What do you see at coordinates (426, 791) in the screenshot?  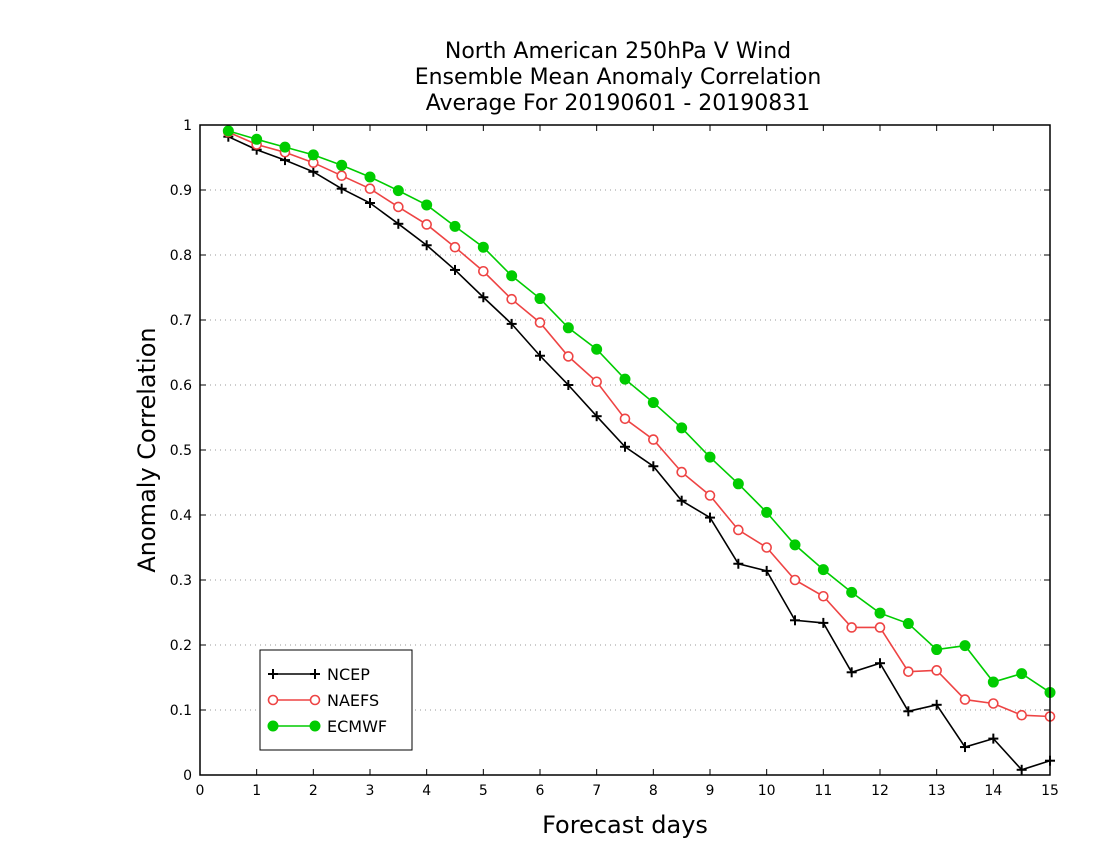 I see `x-tick-label: 4` at bounding box center [426, 791].